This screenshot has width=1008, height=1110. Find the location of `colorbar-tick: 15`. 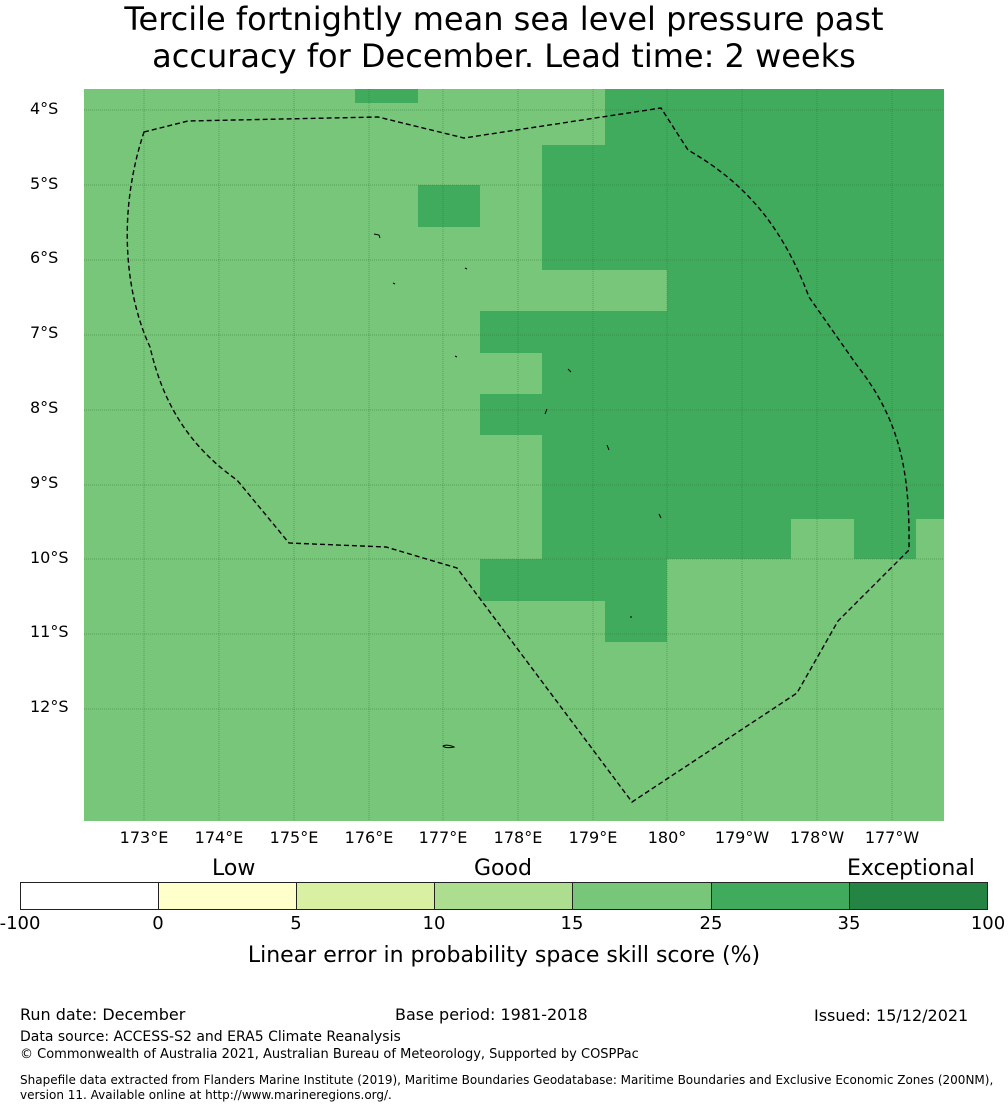

colorbar-tick: 15 is located at coordinates (572, 923).